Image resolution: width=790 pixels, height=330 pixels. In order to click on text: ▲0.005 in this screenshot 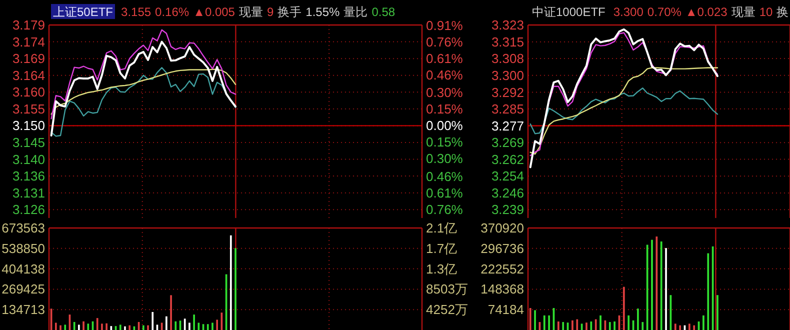, I will do `click(214, 12)`.